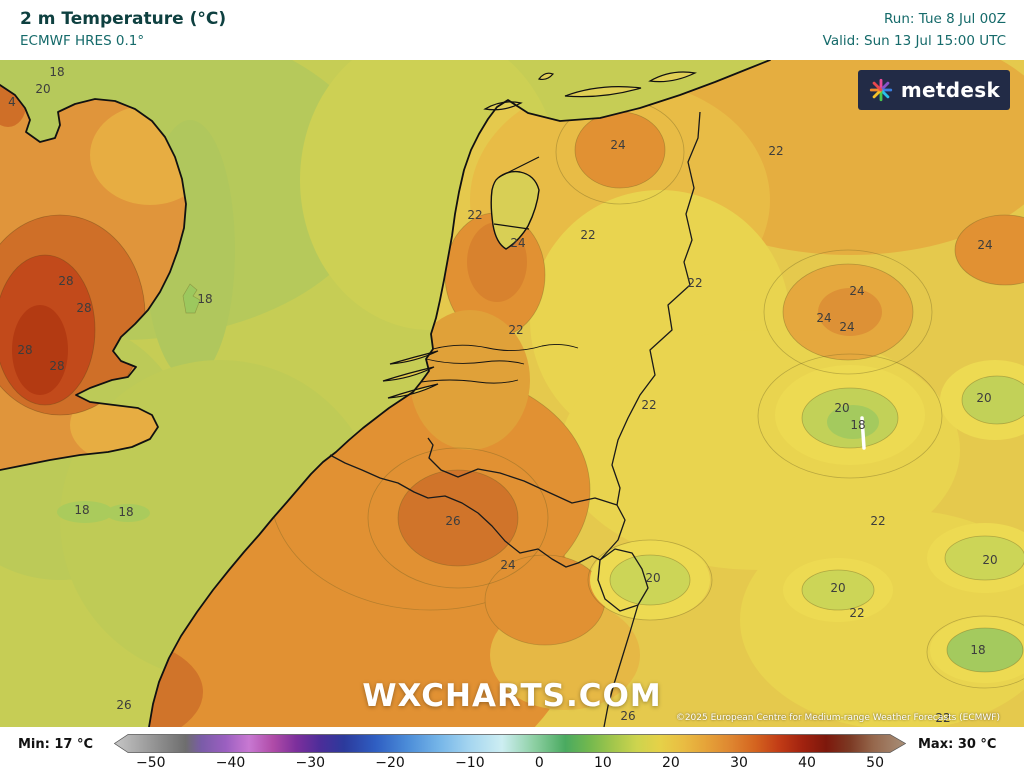 Image resolution: width=1024 pixels, height=784 pixels. I want to click on metdesk-logo: metdesk, so click(934, 90).